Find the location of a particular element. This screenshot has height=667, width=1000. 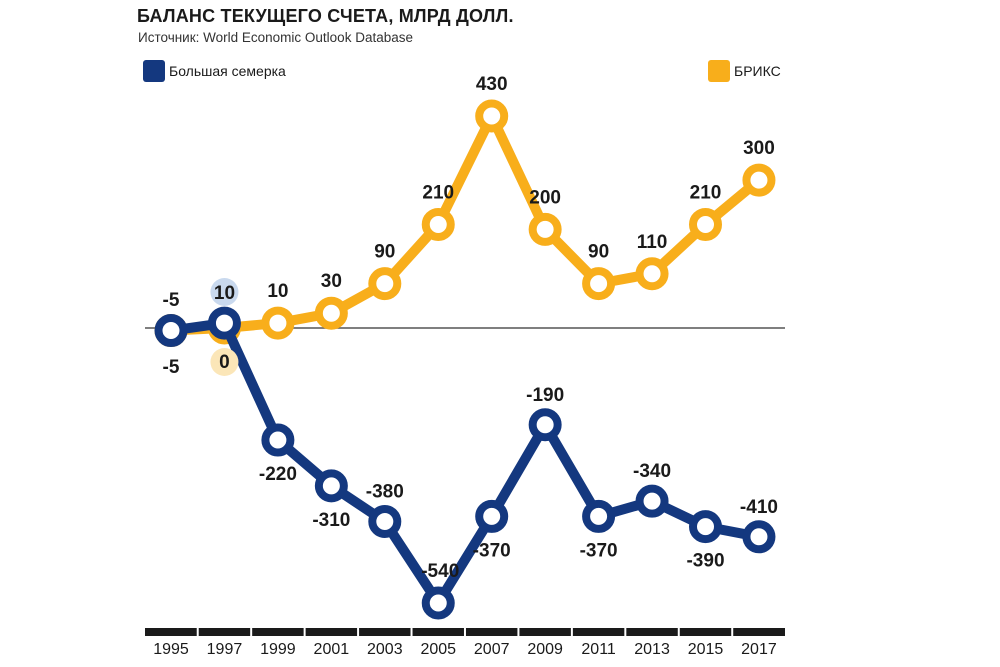

data-label-g7: 10 is located at coordinates (224, 293).